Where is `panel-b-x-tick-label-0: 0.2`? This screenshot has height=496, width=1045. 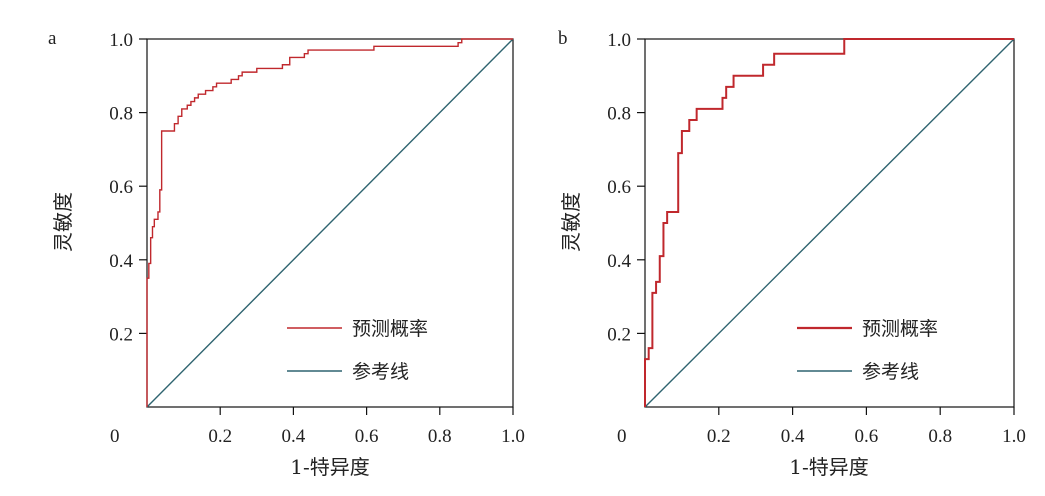 panel-b-x-tick-label-0: 0.2 is located at coordinates (719, 436).